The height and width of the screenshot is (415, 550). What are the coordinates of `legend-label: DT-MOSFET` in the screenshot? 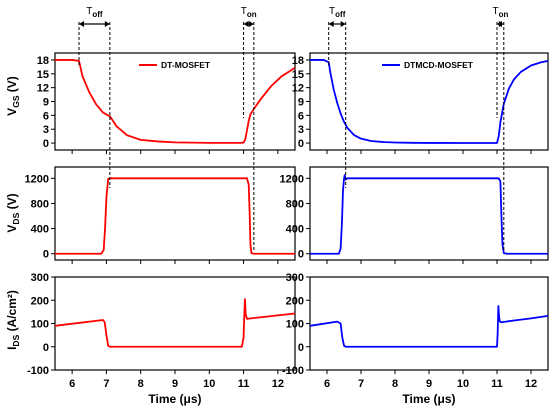 It's located at (186, 65).